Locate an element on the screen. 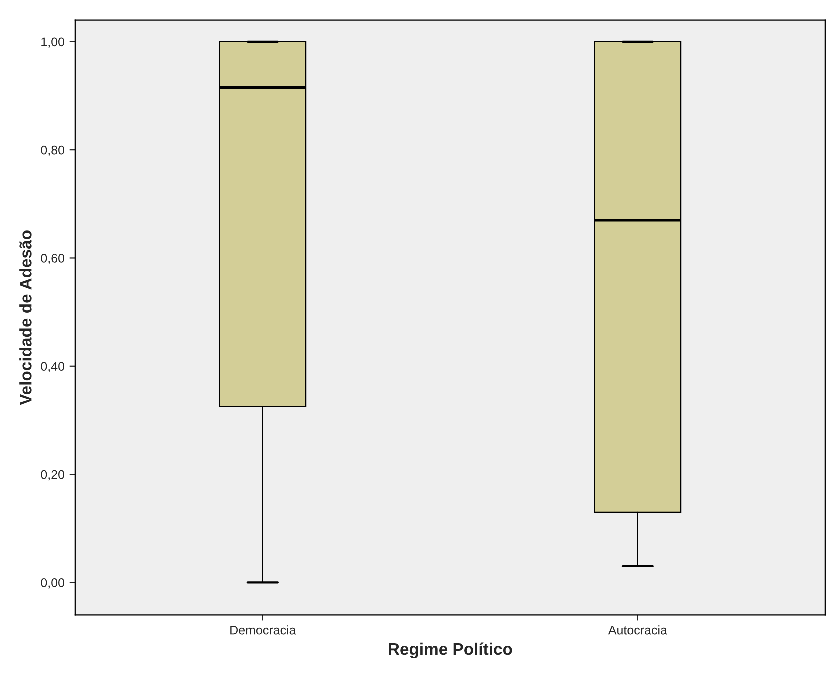 This screenshot has width=838, height=676. x-axis-title: Regime Político is located at coordinates (450, 650).